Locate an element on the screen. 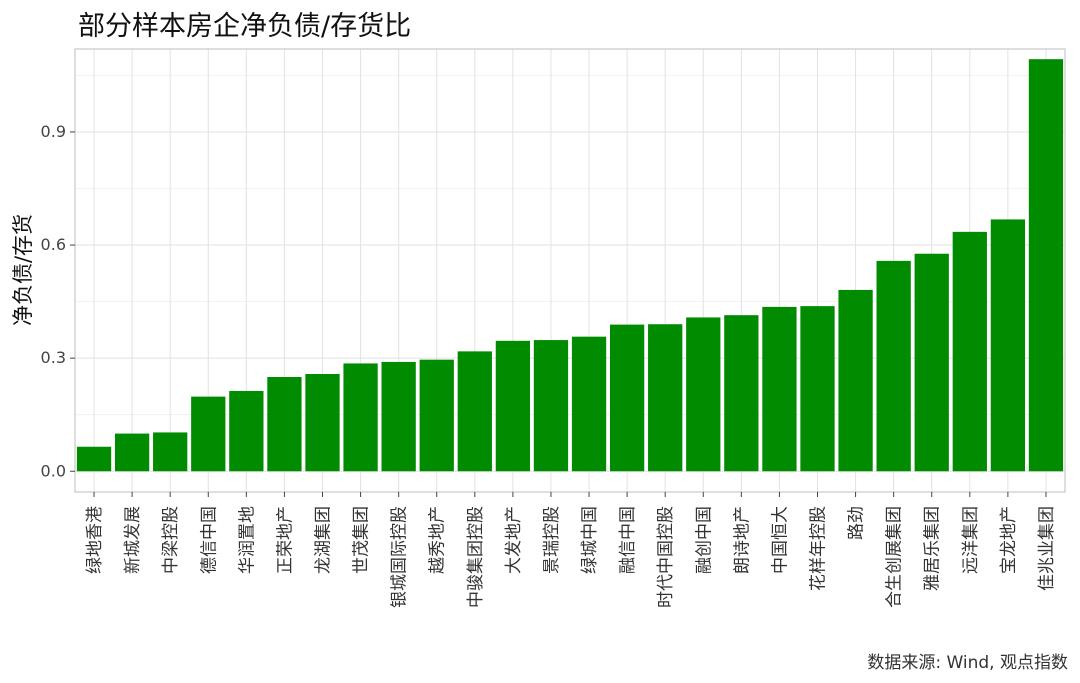  x-tick-label: 银城国际控股 is located at coordinates (400, 557).